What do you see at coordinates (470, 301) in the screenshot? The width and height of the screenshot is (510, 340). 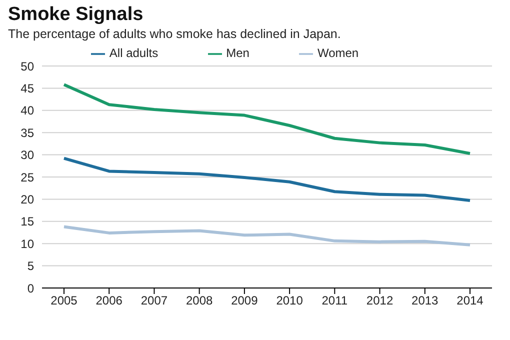 I see `x-tick-label: 2014` at bounding box center [470, 301].